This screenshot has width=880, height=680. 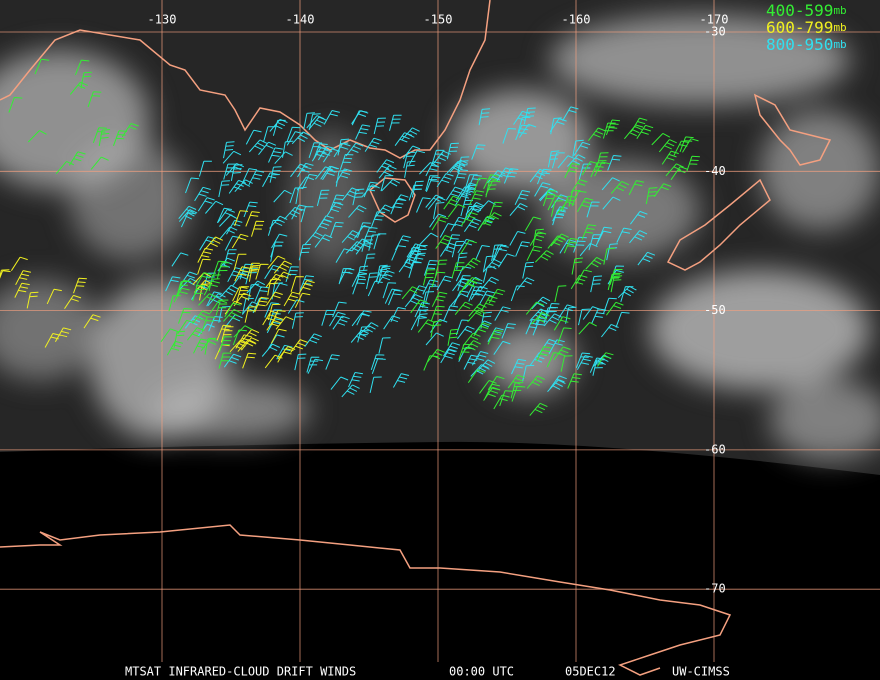 I want to click on nz-north-coast, so click(x=792, y=129).